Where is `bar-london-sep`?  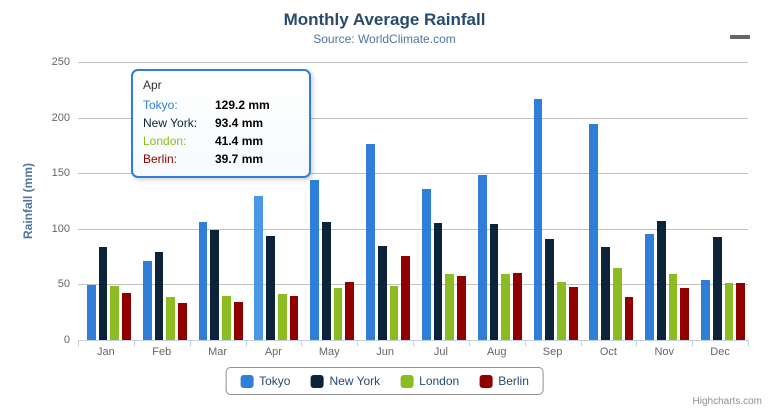
bar-london-sep is located at coordinates (561, 310).